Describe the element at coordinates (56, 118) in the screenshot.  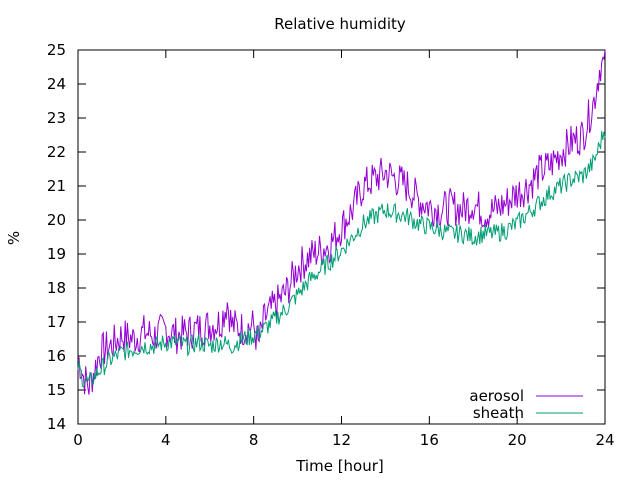
I see `y-tick-label: 23` at that location.